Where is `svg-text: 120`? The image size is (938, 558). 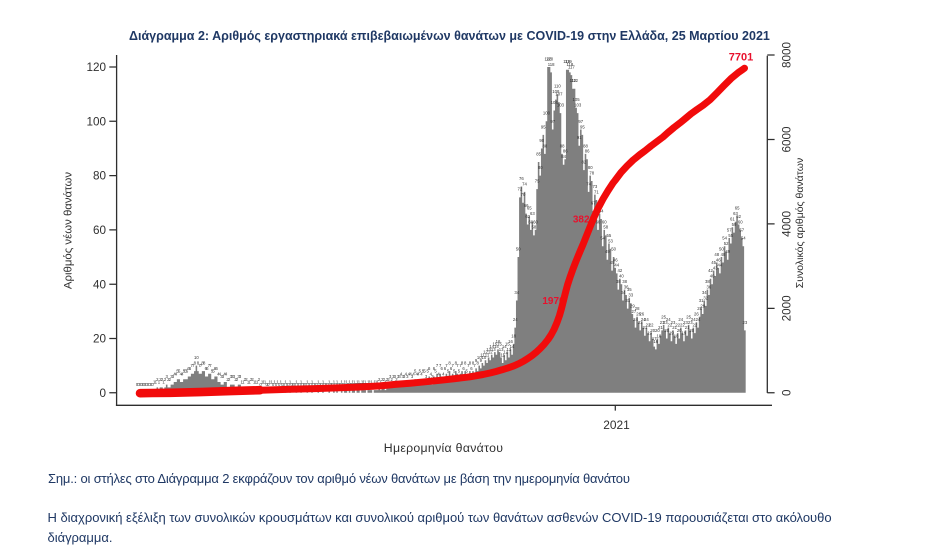
svg-text: 120 is located at coordinates (96, 67).